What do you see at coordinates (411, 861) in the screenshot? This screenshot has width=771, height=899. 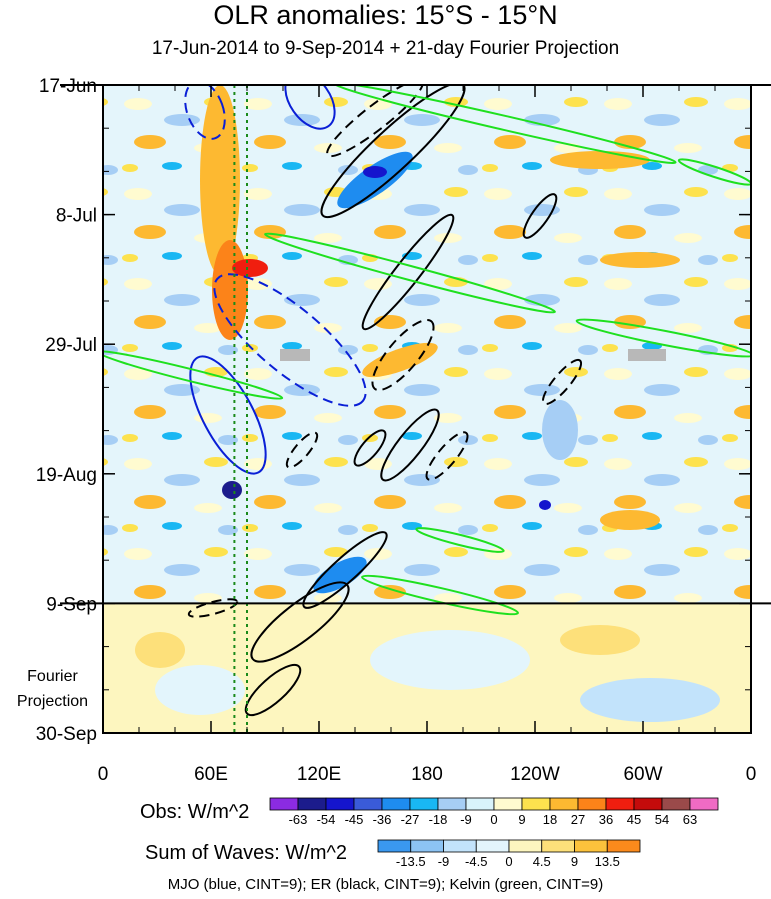 I see `colorbar-label: -13.5` at bounding box center [411, 861].